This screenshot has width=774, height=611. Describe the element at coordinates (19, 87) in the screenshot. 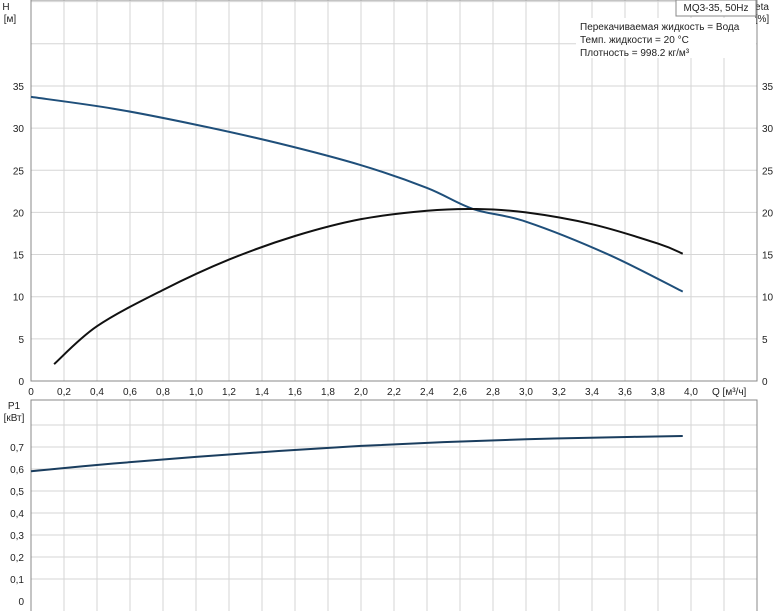

I see `h-tick-label: 35` at that location.